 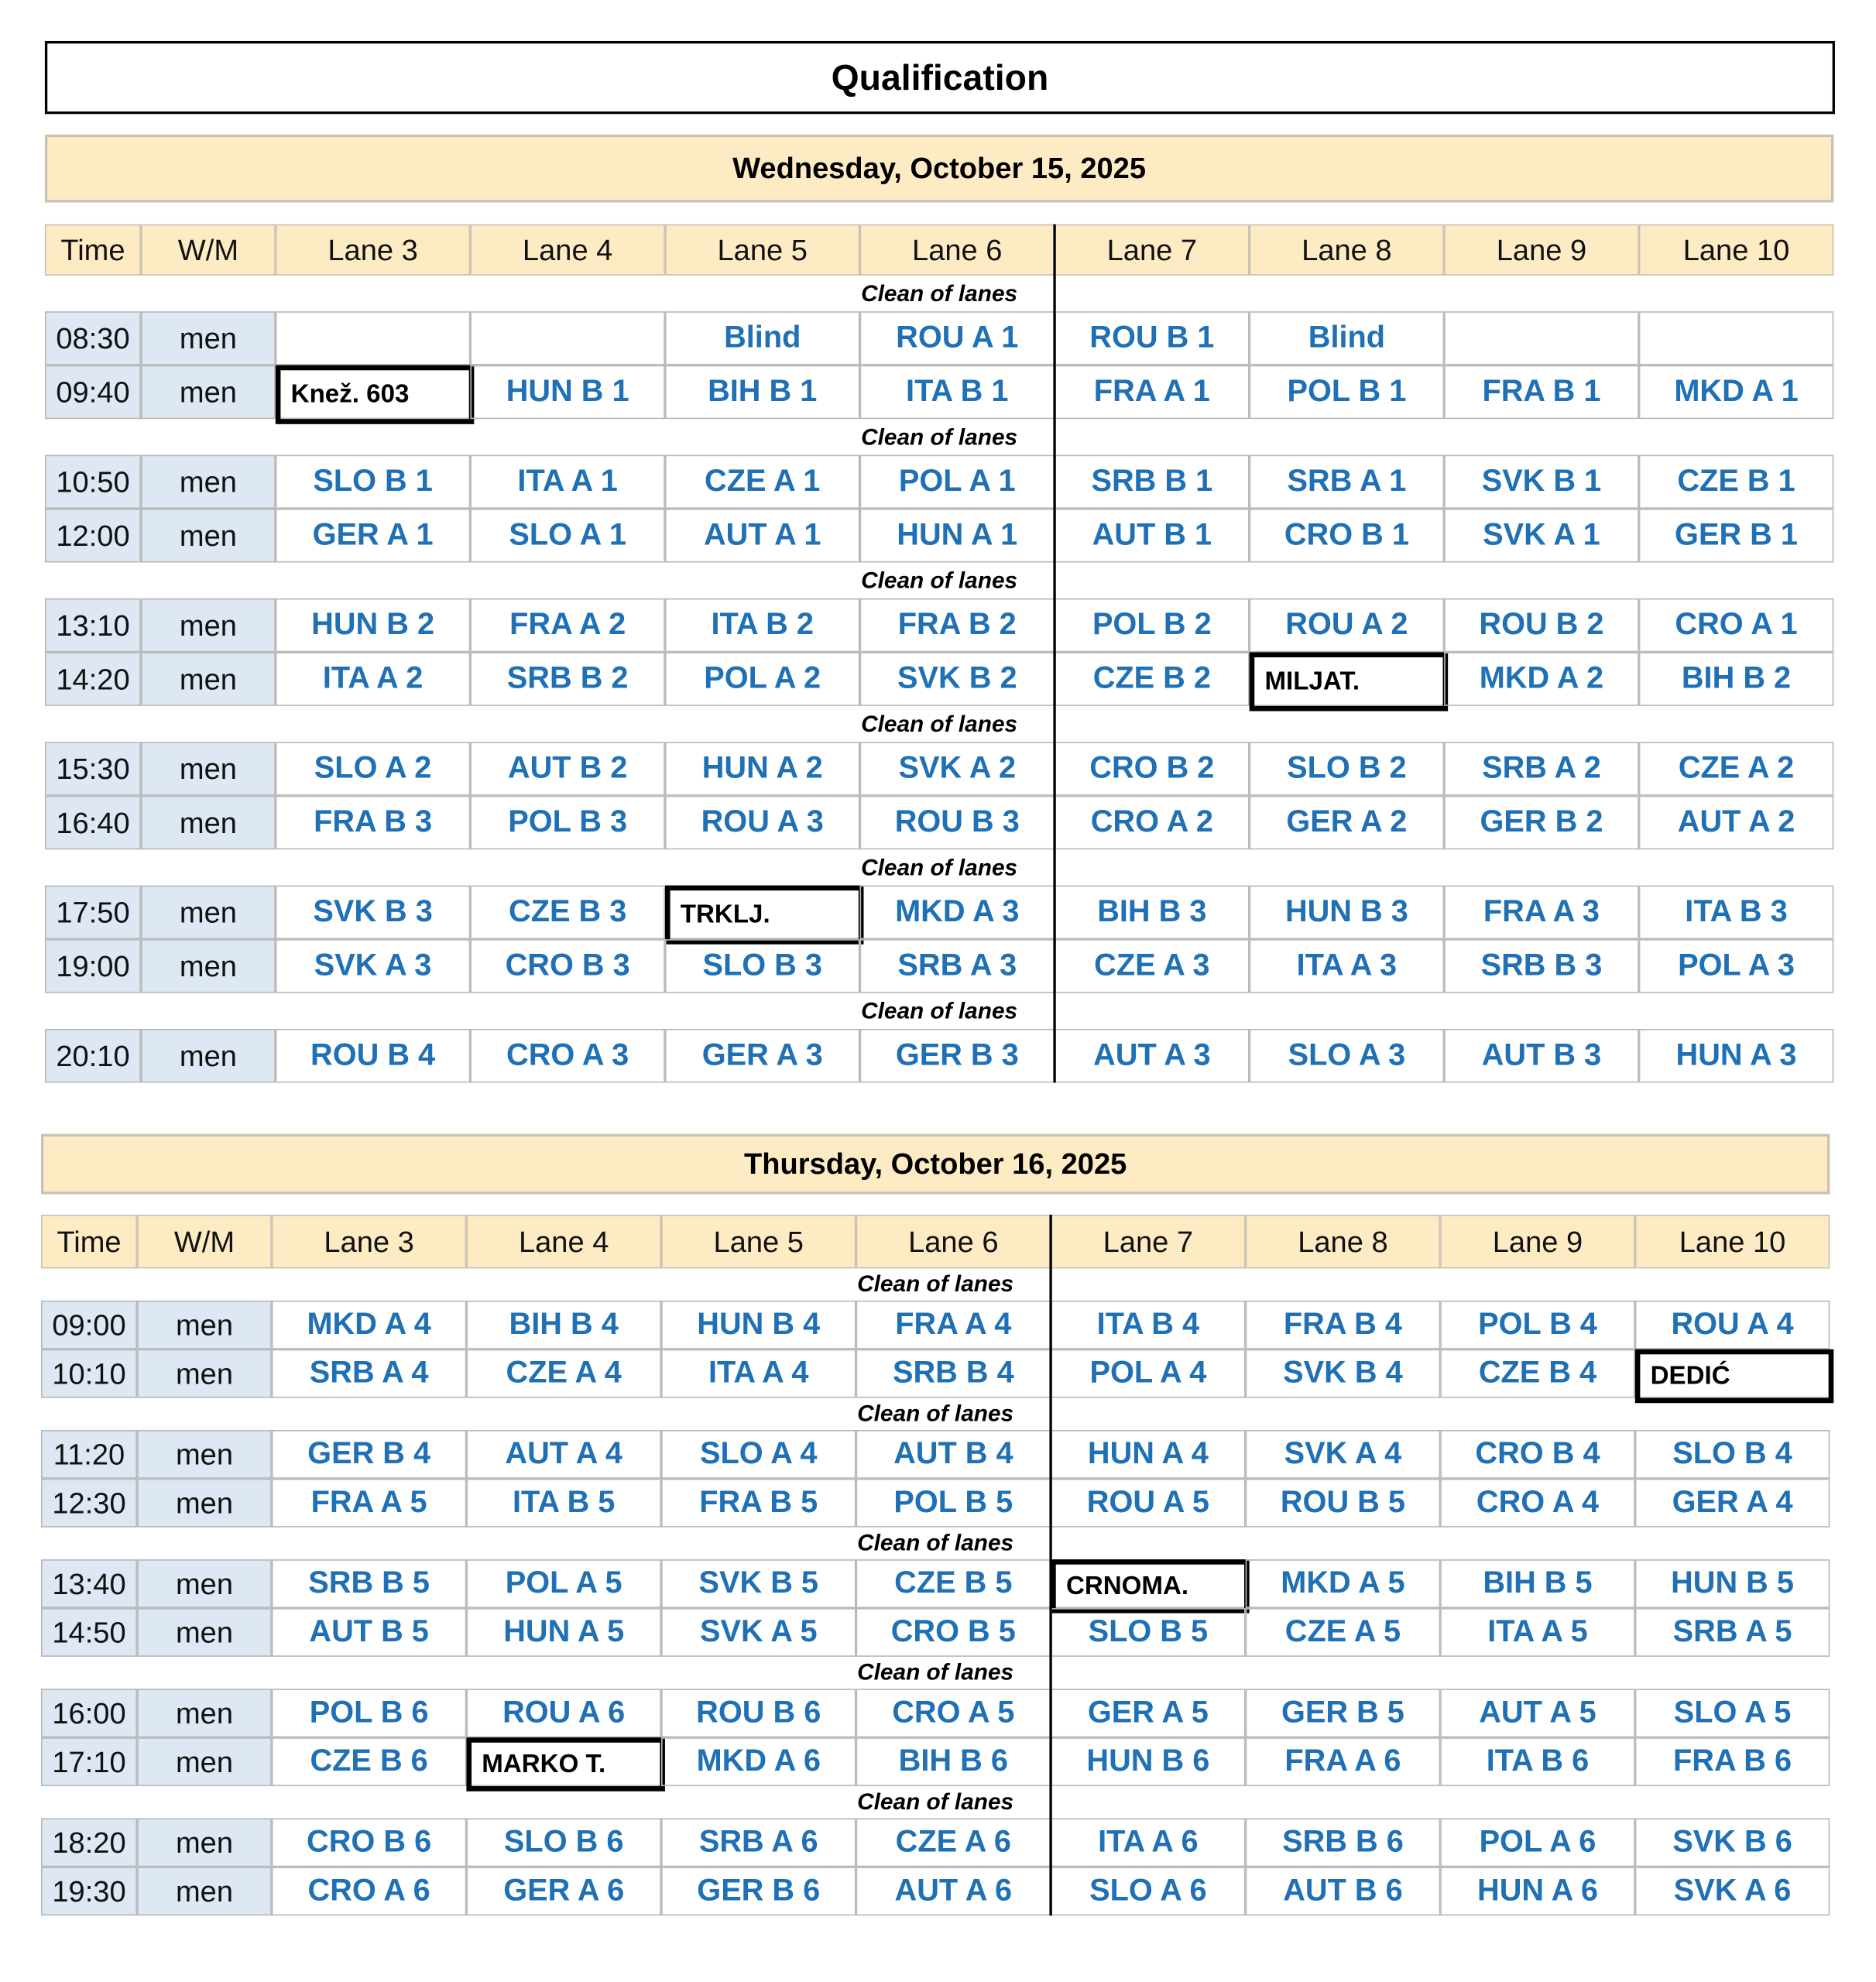 What do you see at coordinates (1541, 912) in the screenshot?
I see `lane-cell: FRA A 3` at bounding box center [1541, 912].